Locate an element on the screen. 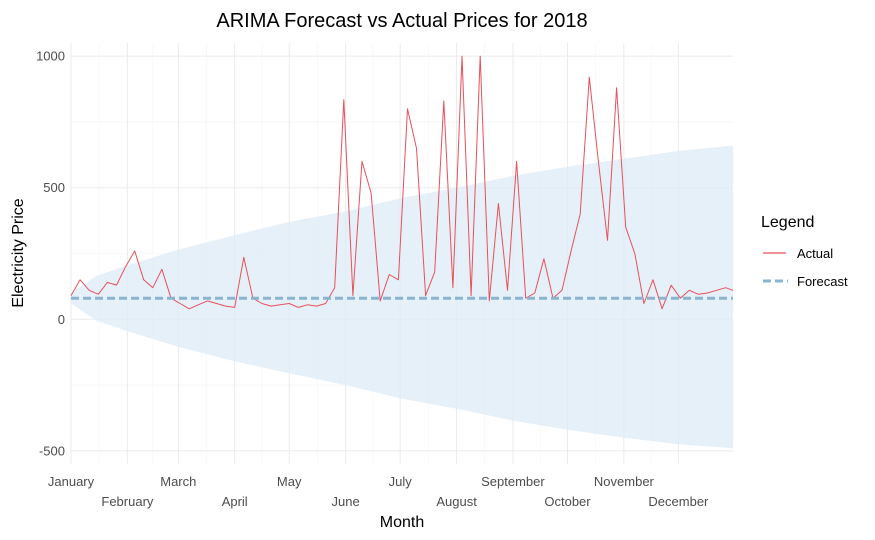 This screenshot has width=875, height=540. x-tick-label: May is located at coordinates (289, 481).